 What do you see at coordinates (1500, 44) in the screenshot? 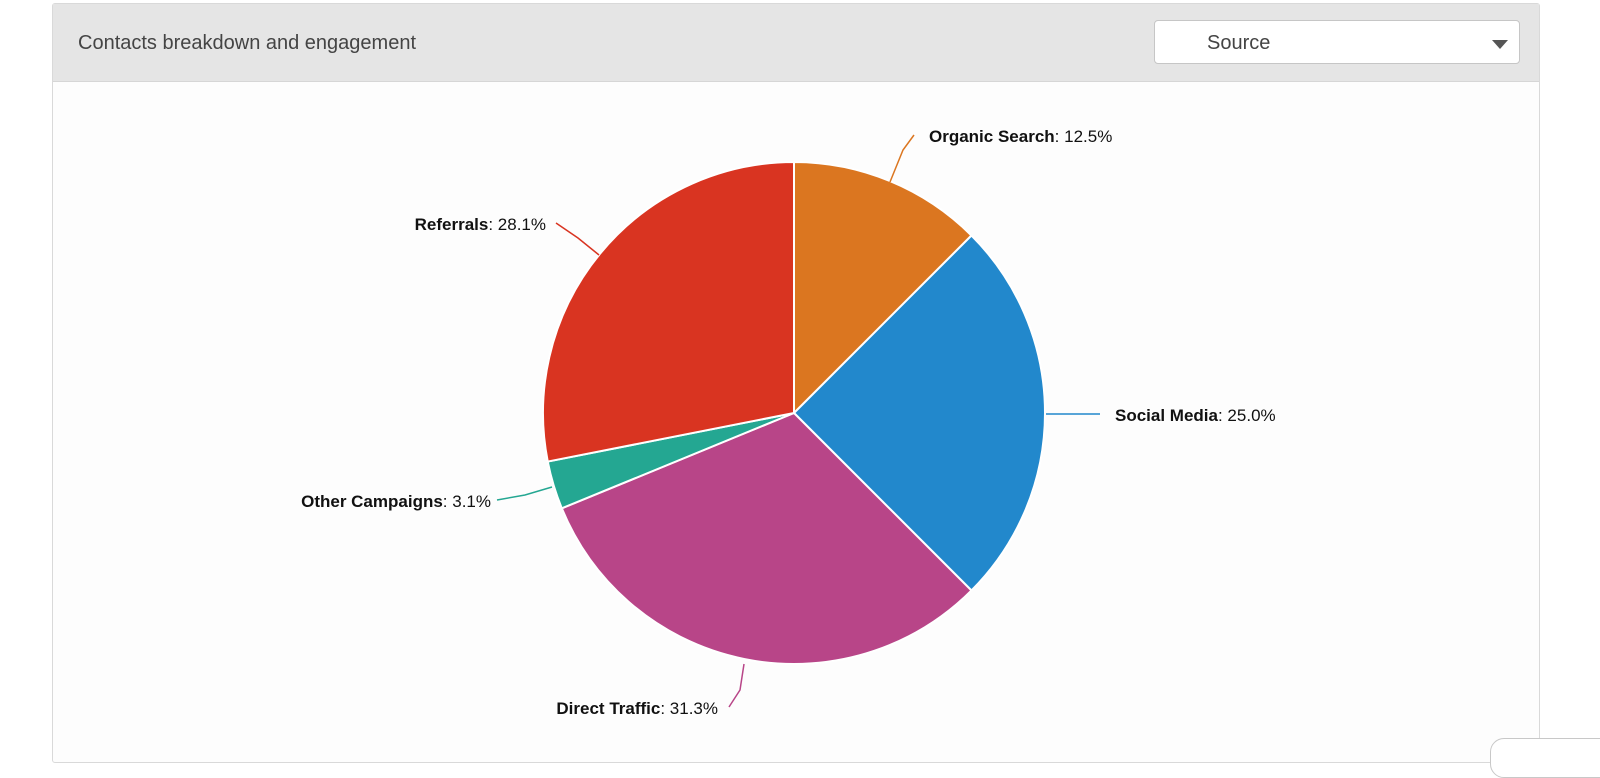
I see `chevron-down-icon` at bounding box center [1500, 44].